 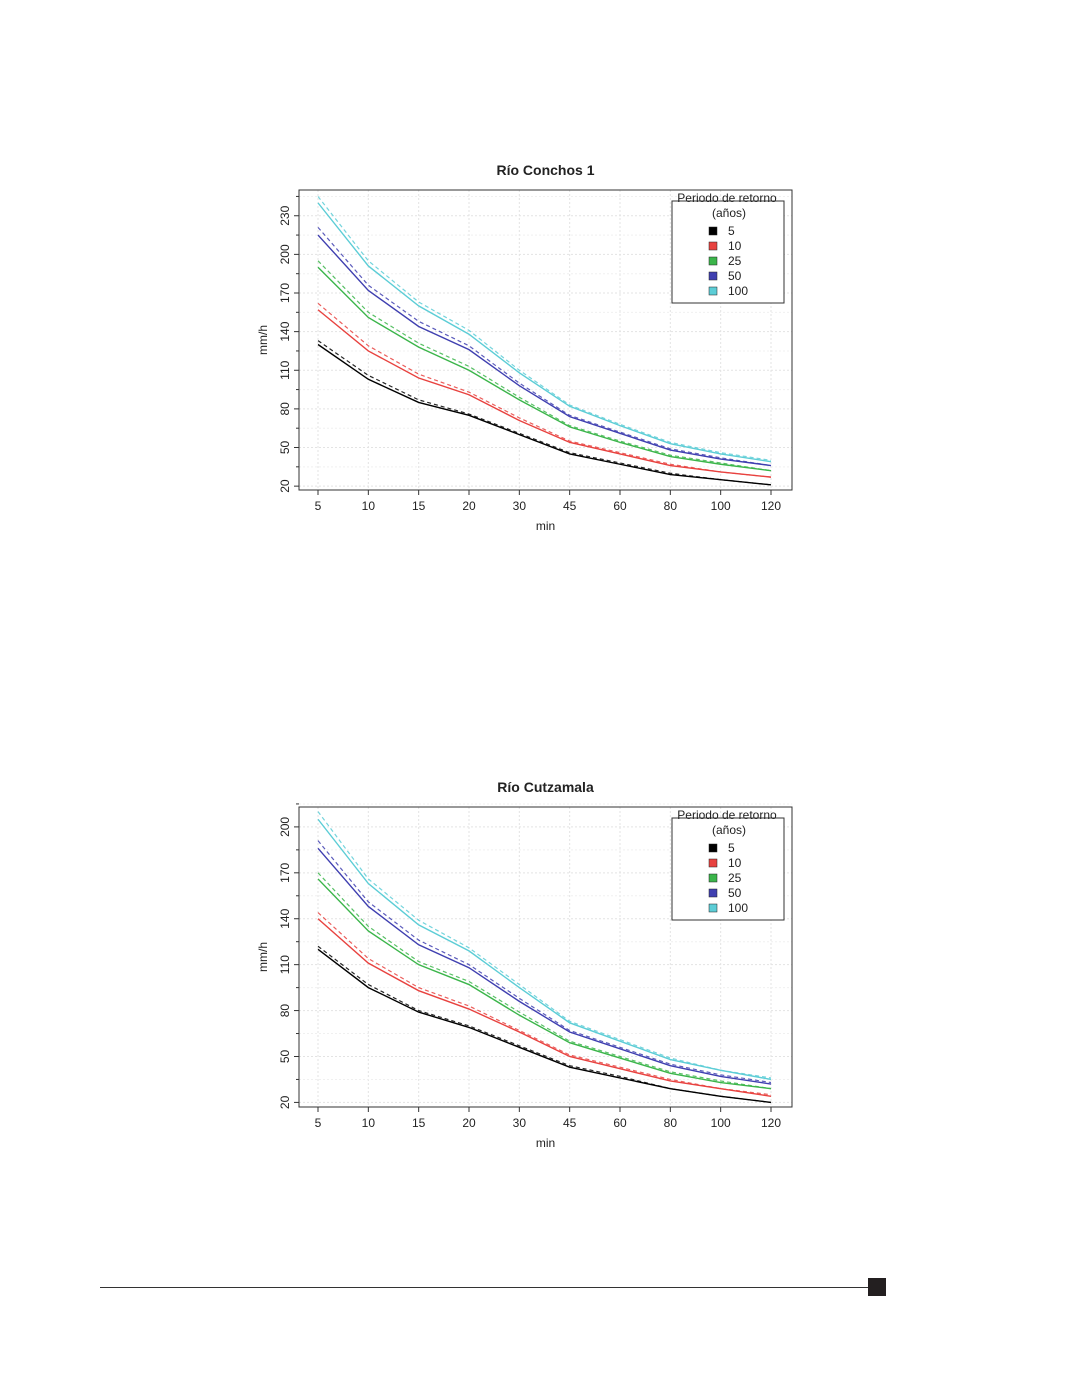 What do you see at coordinates (877, 1287) in the screenshot?
I see `footer-square-marker` at bounding box center [877, 1287].